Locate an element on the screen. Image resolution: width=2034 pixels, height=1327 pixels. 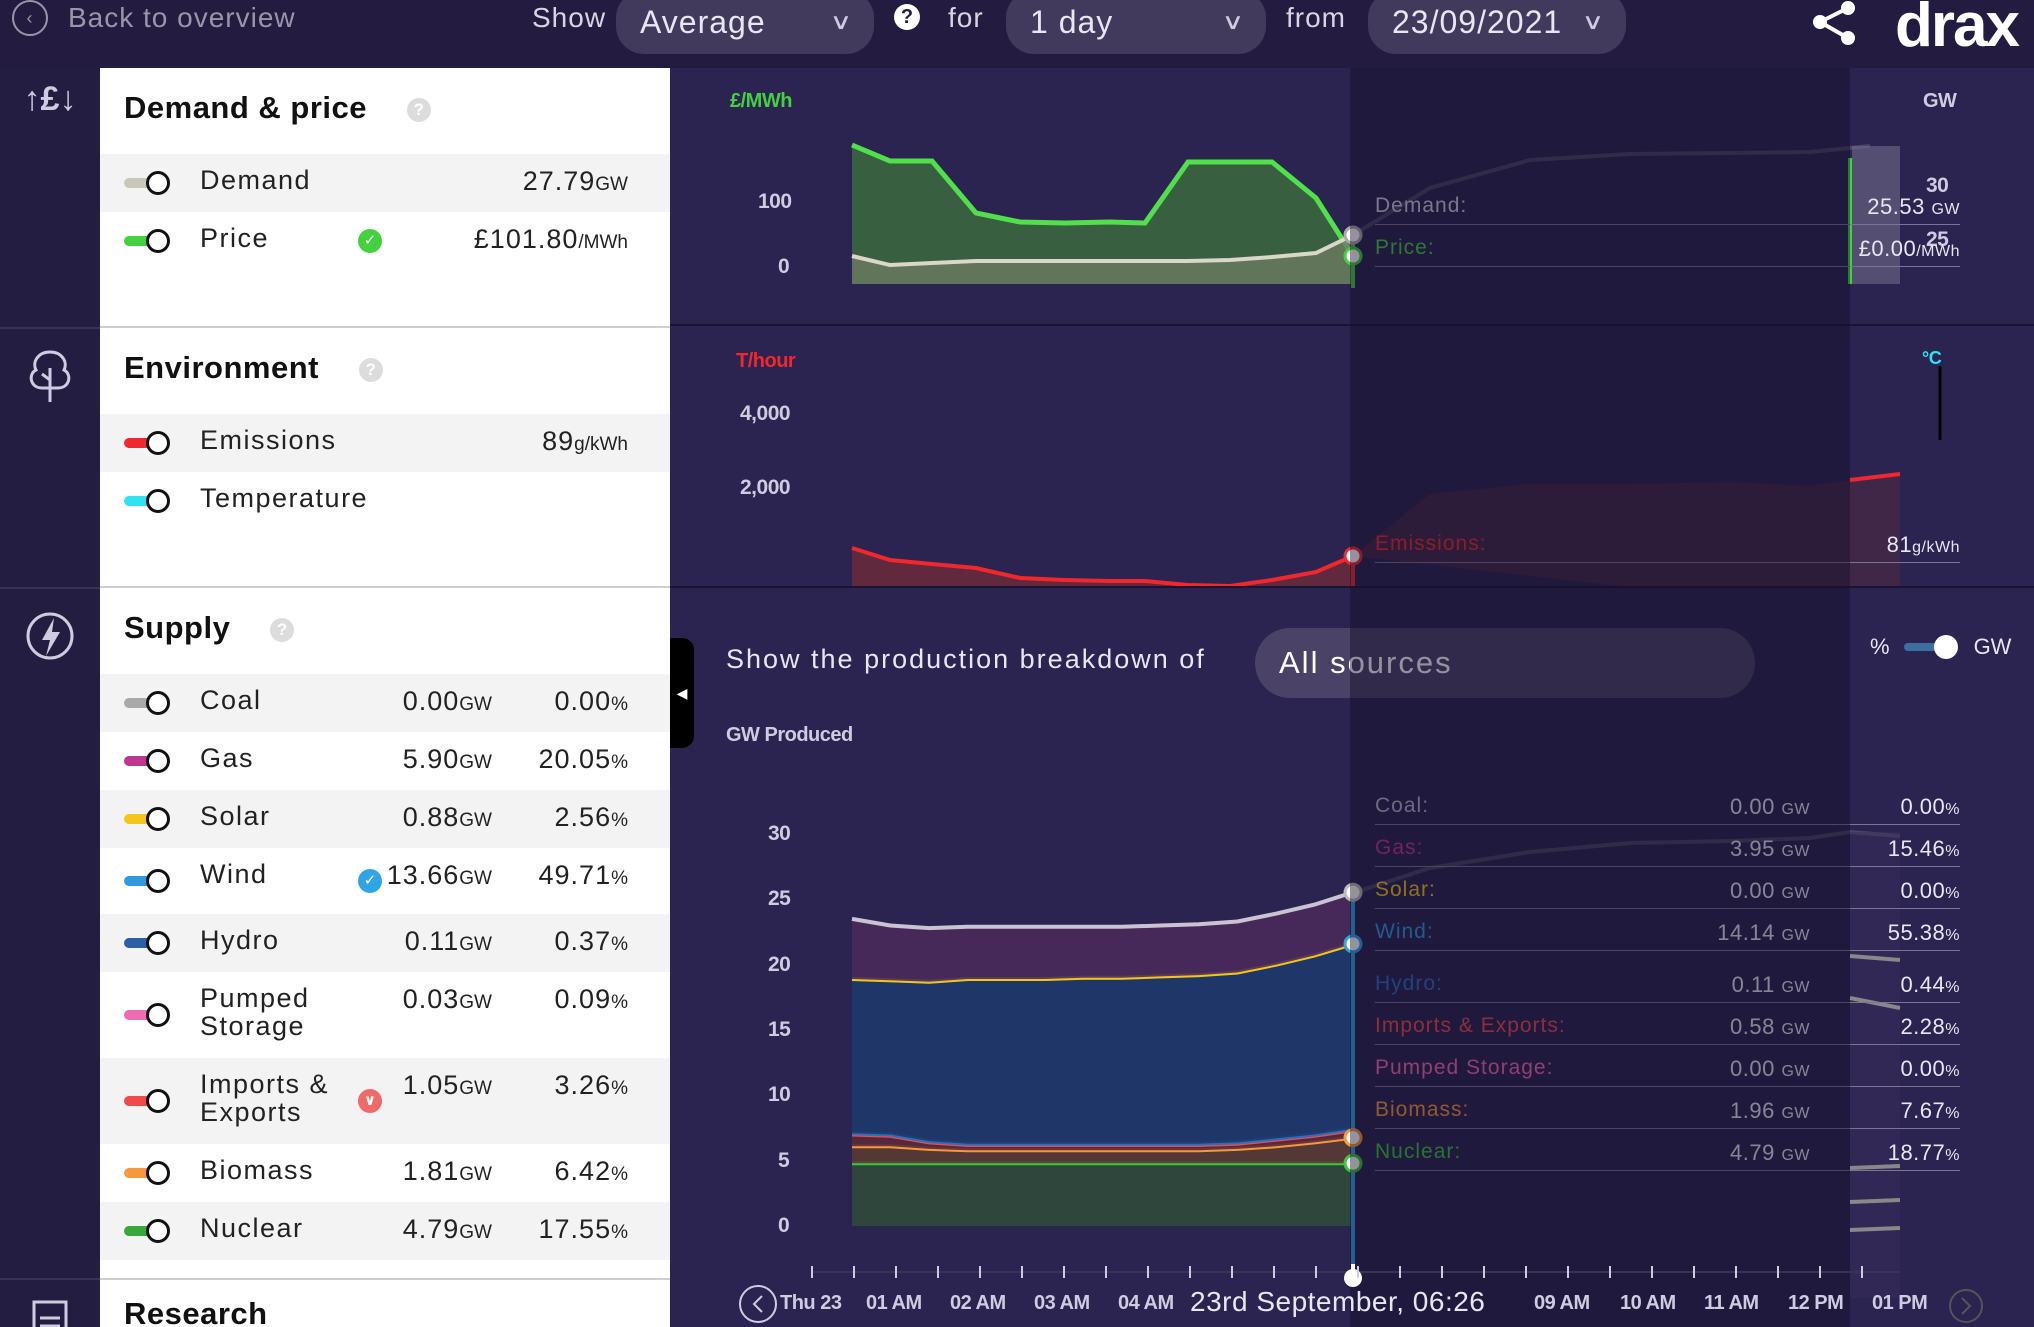
timeline-label: 09 AM is located at coordinates (1562, 1303).